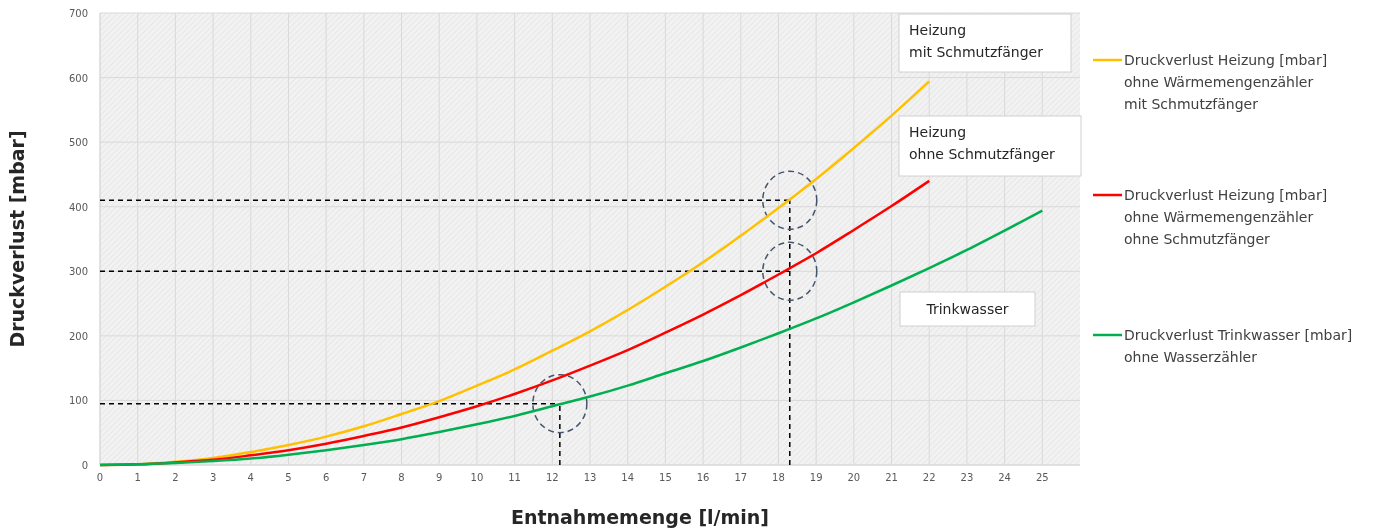  What do you see at coordinates (78, 401) in the screenshot?
I see `y-tick-label: 100` at bounding box center [78, 401].